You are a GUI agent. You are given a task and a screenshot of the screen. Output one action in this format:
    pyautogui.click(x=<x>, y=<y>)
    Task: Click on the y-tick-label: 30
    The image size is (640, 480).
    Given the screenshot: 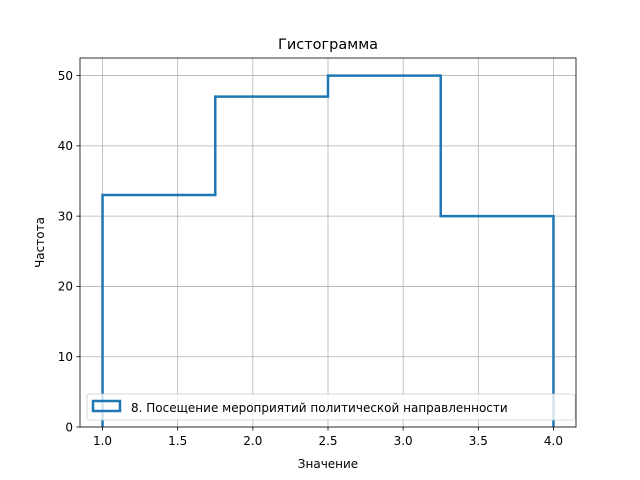 What is the action you would take?
    pyautogui.click(x=65, y=216)
    